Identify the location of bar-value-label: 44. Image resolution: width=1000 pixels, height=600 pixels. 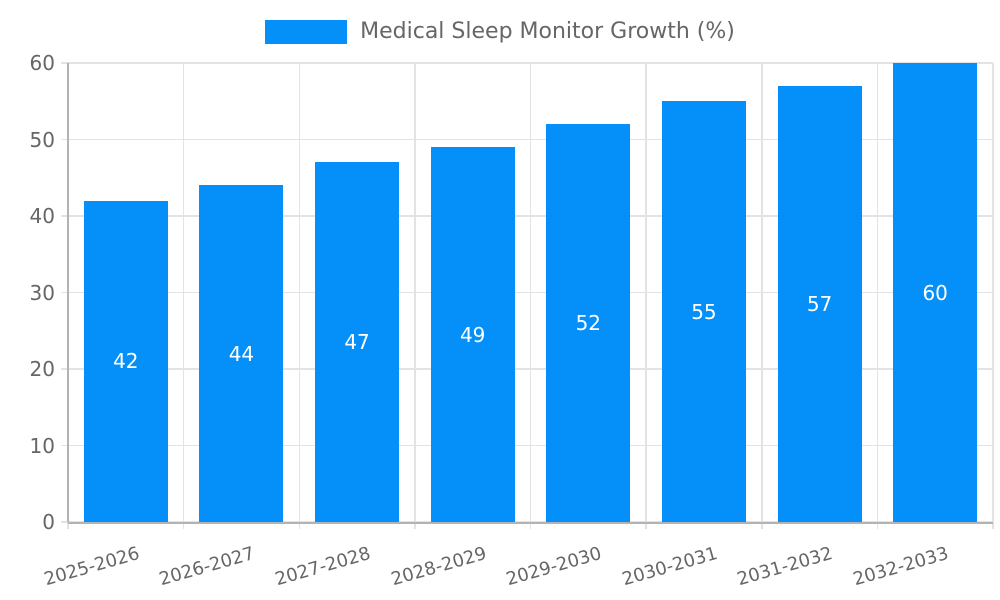
(241, 353).